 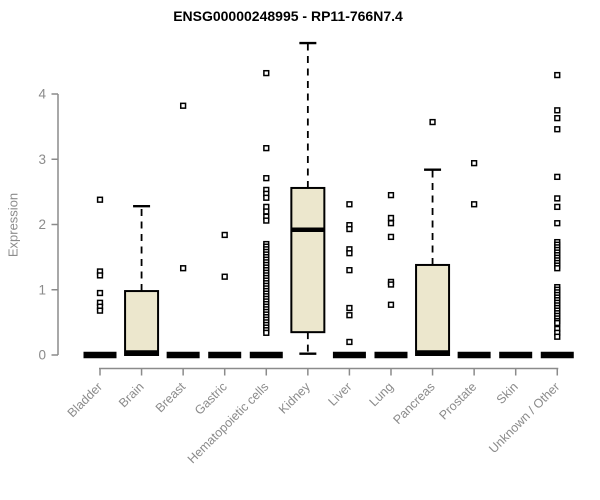 I want to click on category-label: Pancreas, so click(x=413, y=403).